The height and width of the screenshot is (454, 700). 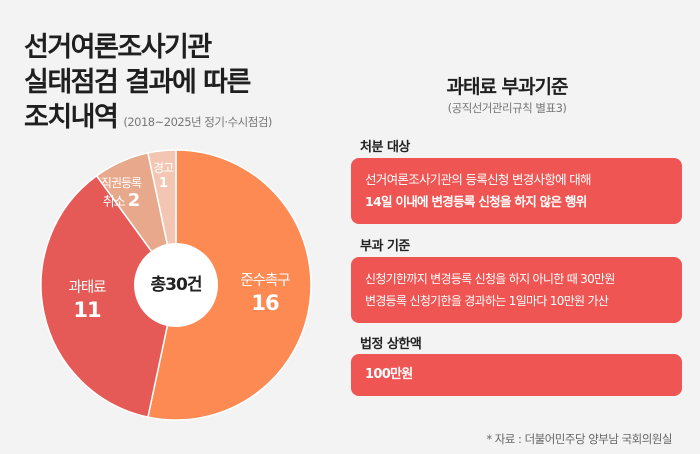 What do you see at coordinates (197, 122) in the screenshot?
I see `period-note: (2018~2025년 정기·수시점검)` at bounding box center [197, 122].